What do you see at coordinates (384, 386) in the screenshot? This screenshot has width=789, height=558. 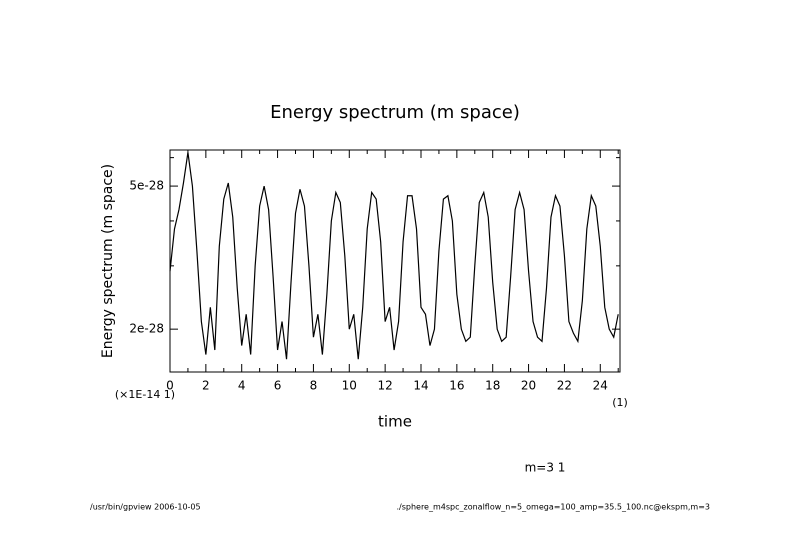 I see `x-tick-label: 12` at bounding box center [384, 386].